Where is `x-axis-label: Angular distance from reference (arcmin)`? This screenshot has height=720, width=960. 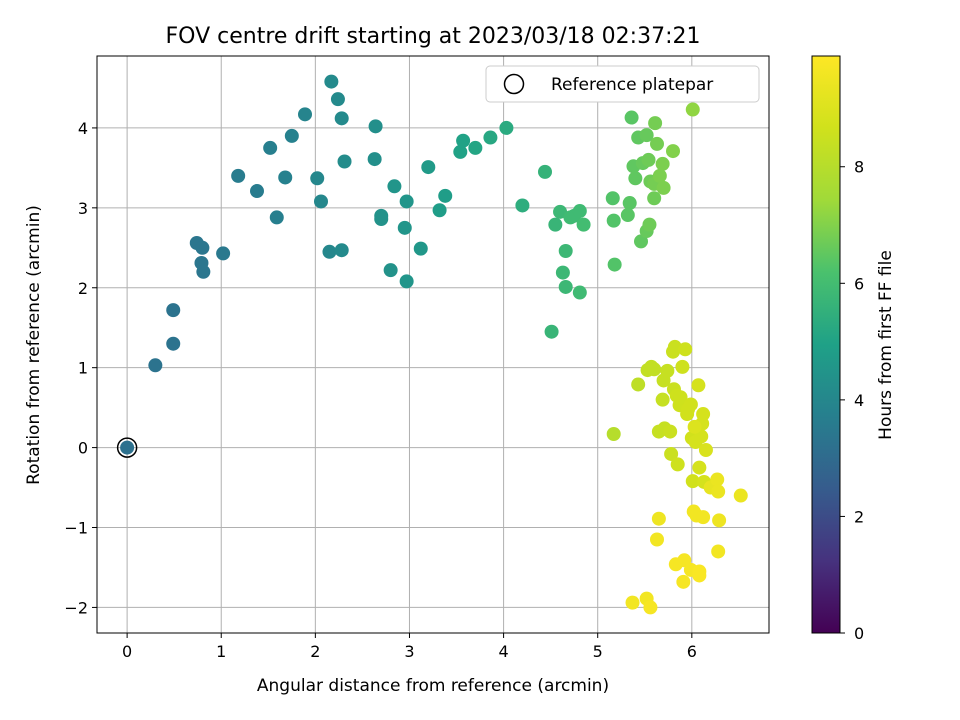 x-axis-label: Angular distance from reference (arcmin) is located at coordinates (433, 686).